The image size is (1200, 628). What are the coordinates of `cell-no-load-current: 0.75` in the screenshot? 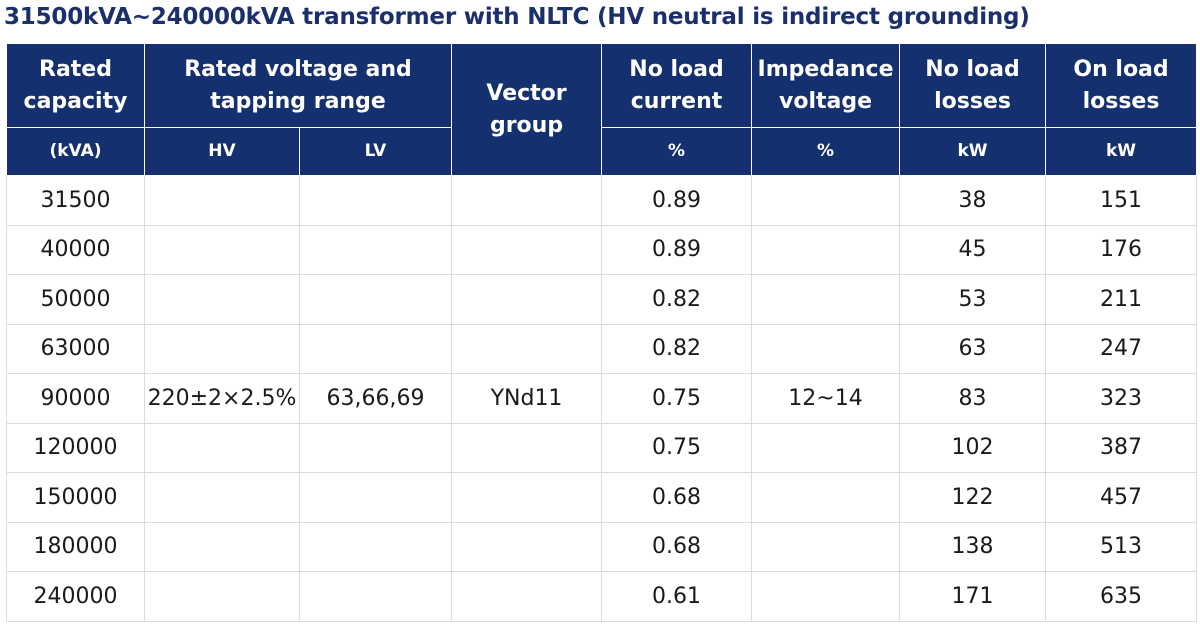 It's located at (677, 398).